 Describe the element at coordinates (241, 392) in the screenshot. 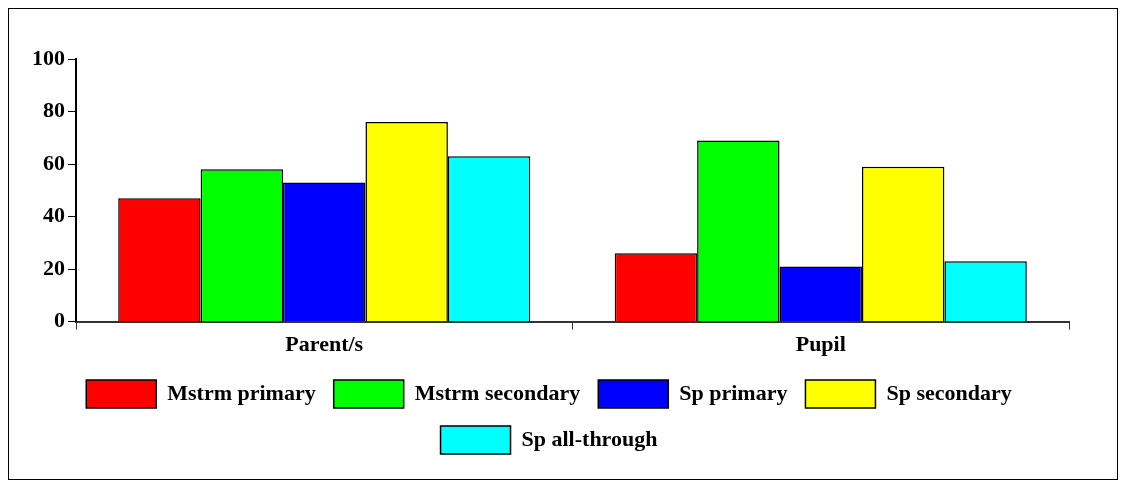

I see `legend-label: Mstrm primary` at that location.